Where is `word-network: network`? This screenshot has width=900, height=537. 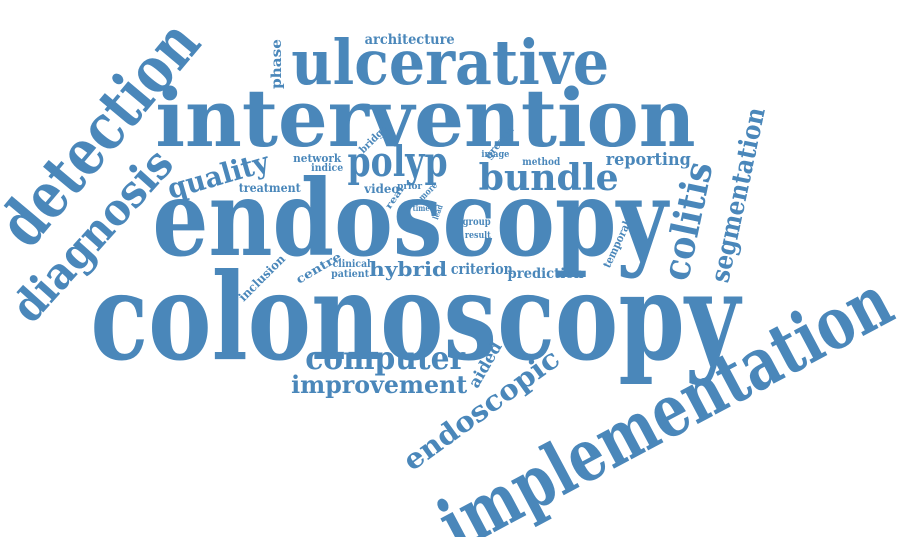
word-network: network is located at coordinates (317, 158).